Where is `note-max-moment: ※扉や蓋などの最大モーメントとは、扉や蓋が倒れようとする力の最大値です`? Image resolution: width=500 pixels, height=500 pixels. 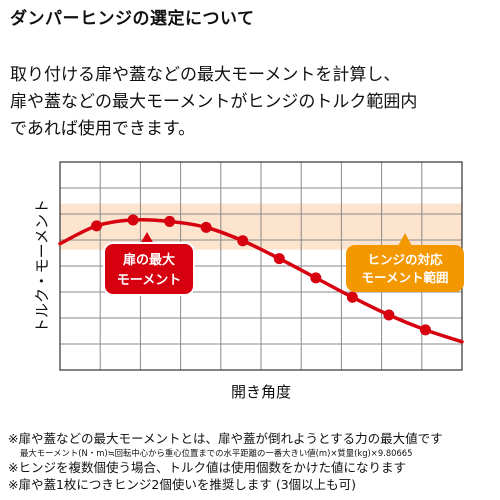 note-max-moment: ※扉や蓋などの最大モーメントとは、扉や蓋が倒れようとする力の最大値です is located at coordinates (225, 438).